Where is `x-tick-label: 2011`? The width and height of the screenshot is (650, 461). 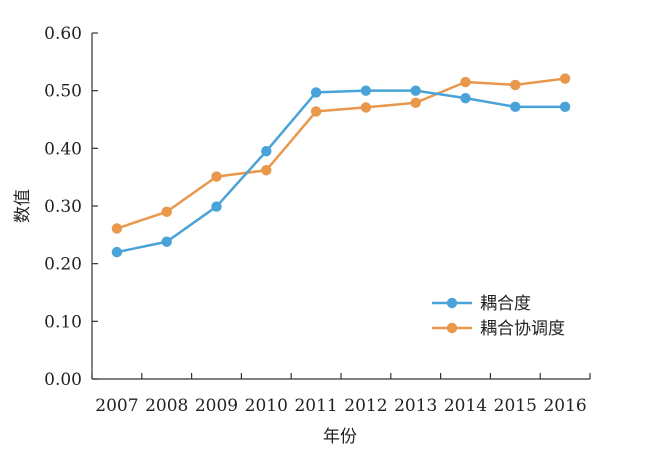
x-tick-label: 2011 is located at coordinates (315, 406).